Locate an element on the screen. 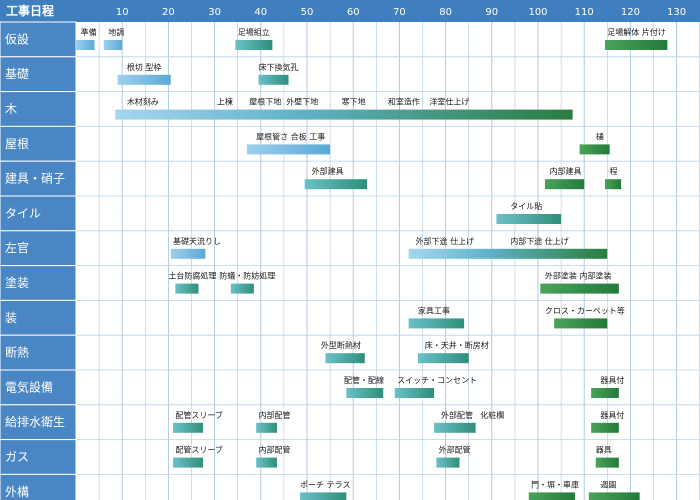  x-tick-label: 110 is located at coordinates (584, 12).